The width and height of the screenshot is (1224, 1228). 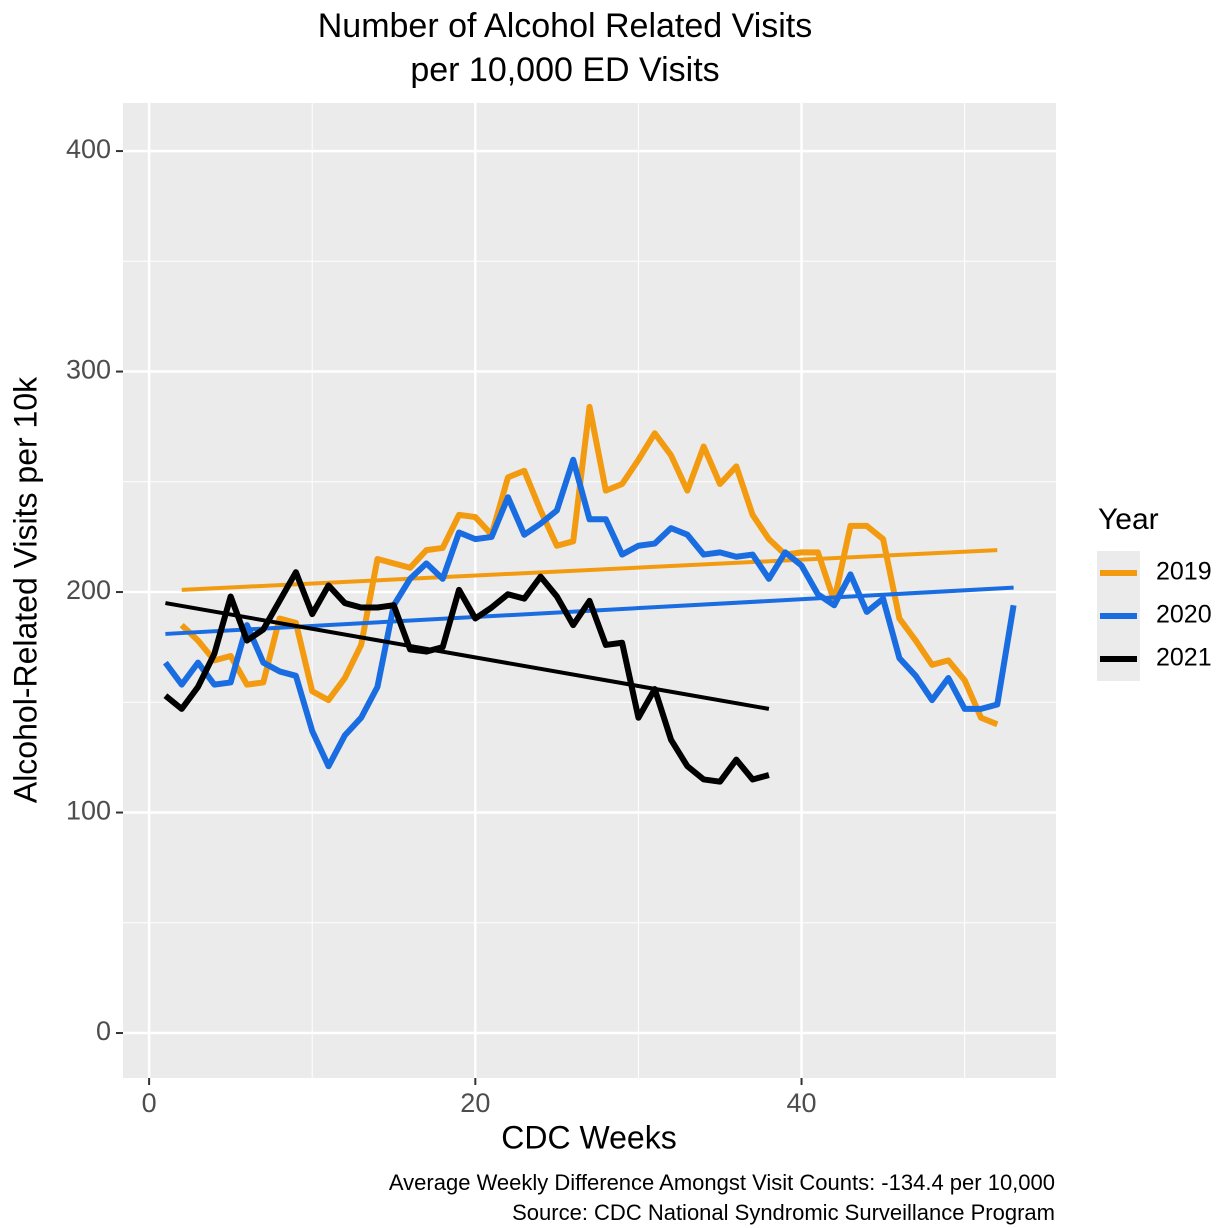 I want to click on y-tick-label: 200, so click(x=88, y=590).